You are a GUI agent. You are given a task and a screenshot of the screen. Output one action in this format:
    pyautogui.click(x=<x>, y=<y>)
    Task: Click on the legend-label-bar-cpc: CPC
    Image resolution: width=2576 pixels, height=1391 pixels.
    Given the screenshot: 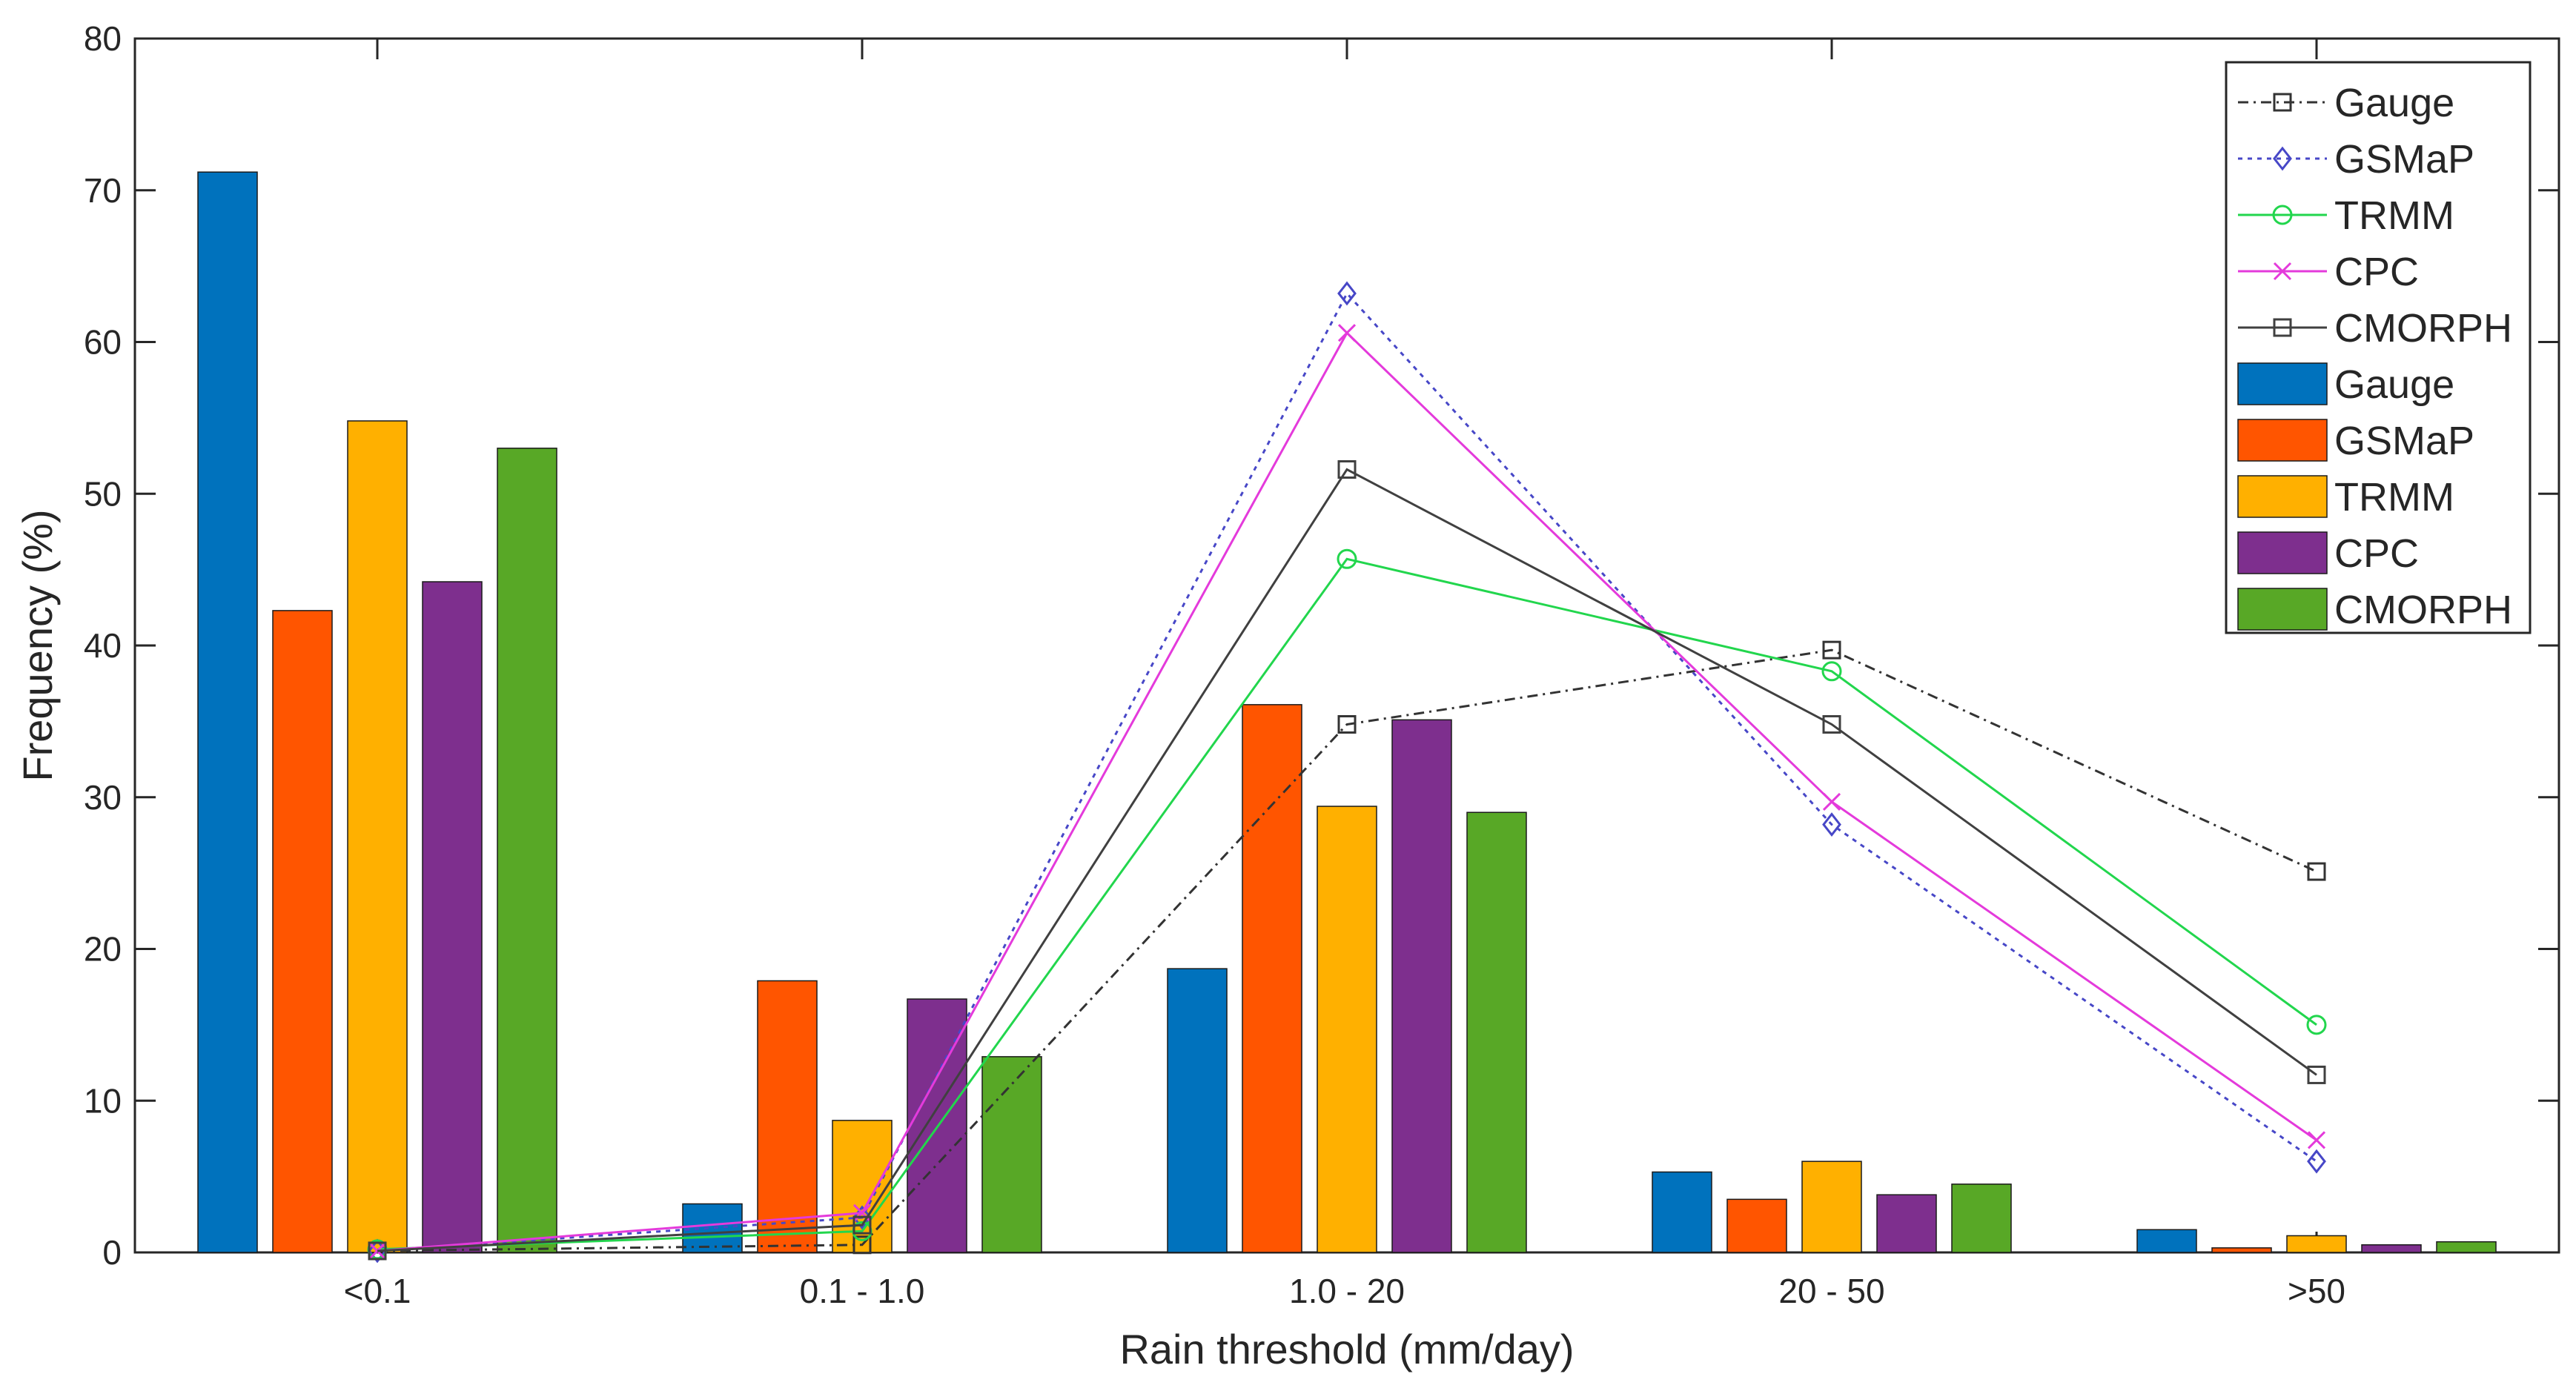 What is the action you would take?
    pyautogui.click(x=2376, y=553)
    